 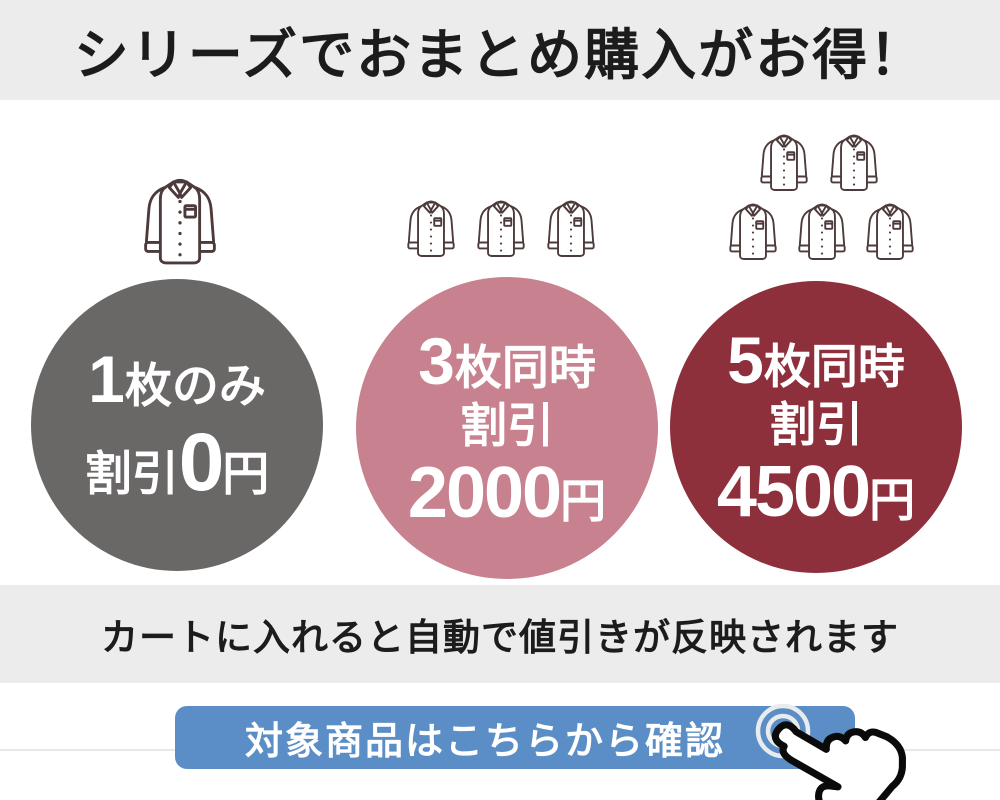 What do you see at coordinates (484, 742) in the screenshot?
I see `cta-label: 対象商品はこちらから確認` at bounding box center [484, 742].